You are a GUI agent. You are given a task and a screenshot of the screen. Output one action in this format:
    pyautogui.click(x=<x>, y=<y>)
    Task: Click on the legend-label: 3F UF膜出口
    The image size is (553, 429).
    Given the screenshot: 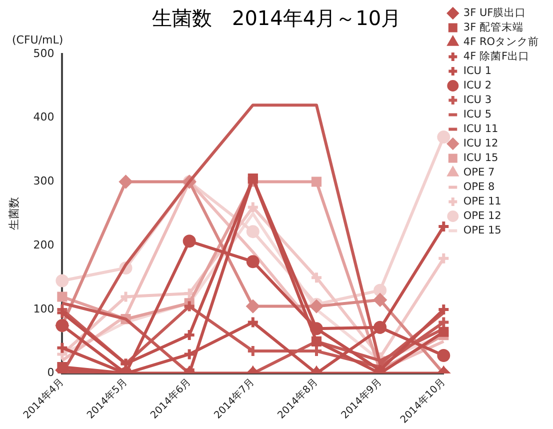 What is the action you would take?
    pyautogui.click(x=494, y=12)
    